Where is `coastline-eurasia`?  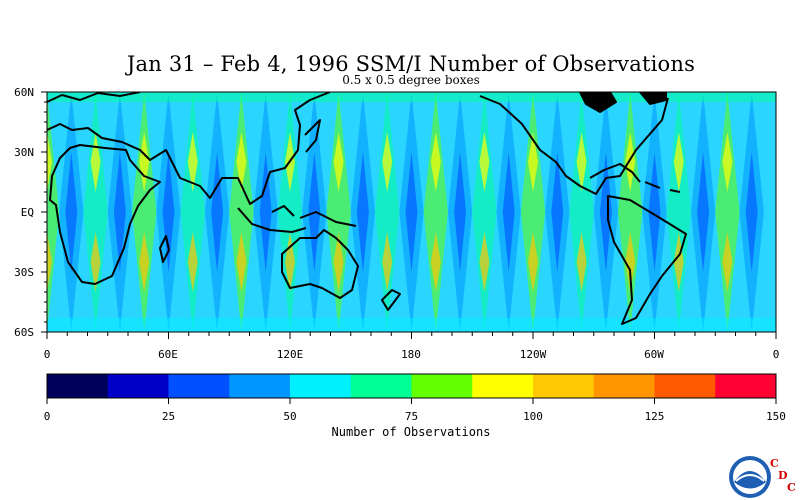
coastline-eurasia is located at coordinates (189, 148).